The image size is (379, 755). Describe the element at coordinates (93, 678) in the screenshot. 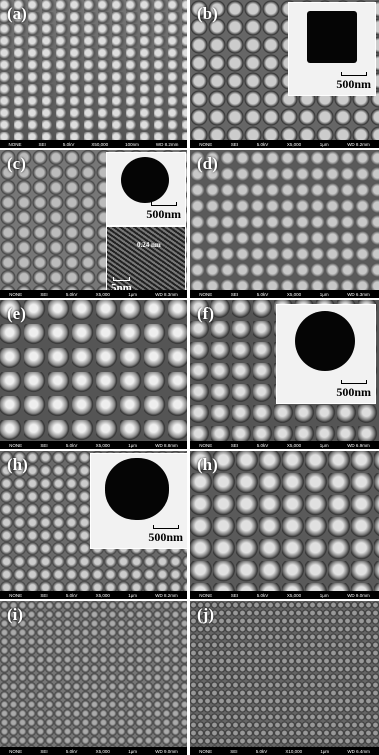

I see `micrograph-panel: (i) NONE SEI 5.0kV X5,000 1μm WD 9.0mm` at that location.